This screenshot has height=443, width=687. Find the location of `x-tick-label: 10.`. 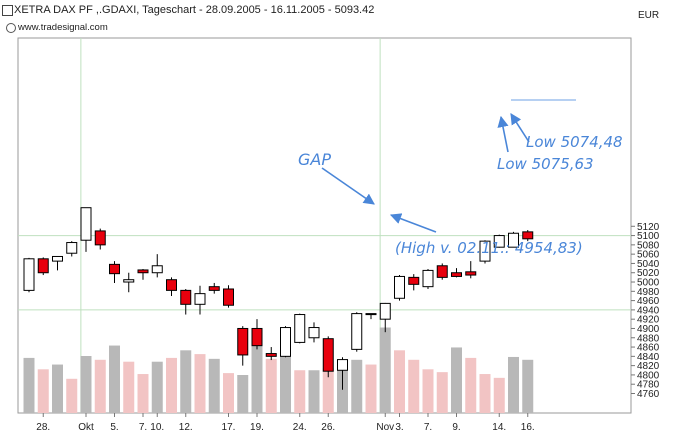

x-tick-label: 10. is located at coordinates (157, 427).